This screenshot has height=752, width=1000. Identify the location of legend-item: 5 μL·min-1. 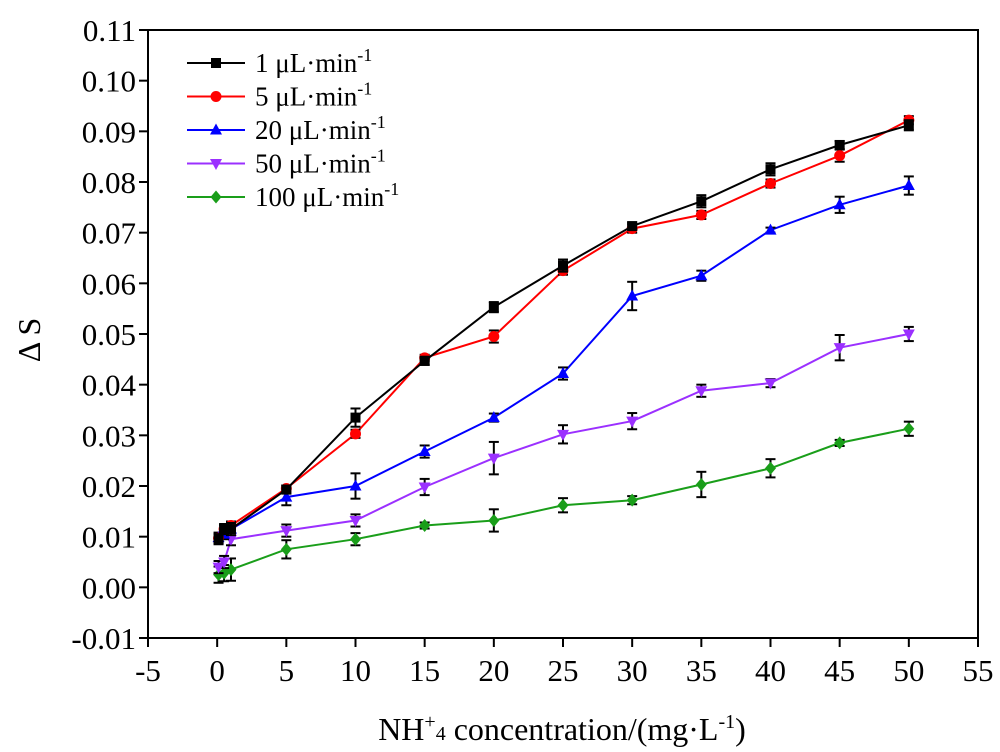
(279, 95).